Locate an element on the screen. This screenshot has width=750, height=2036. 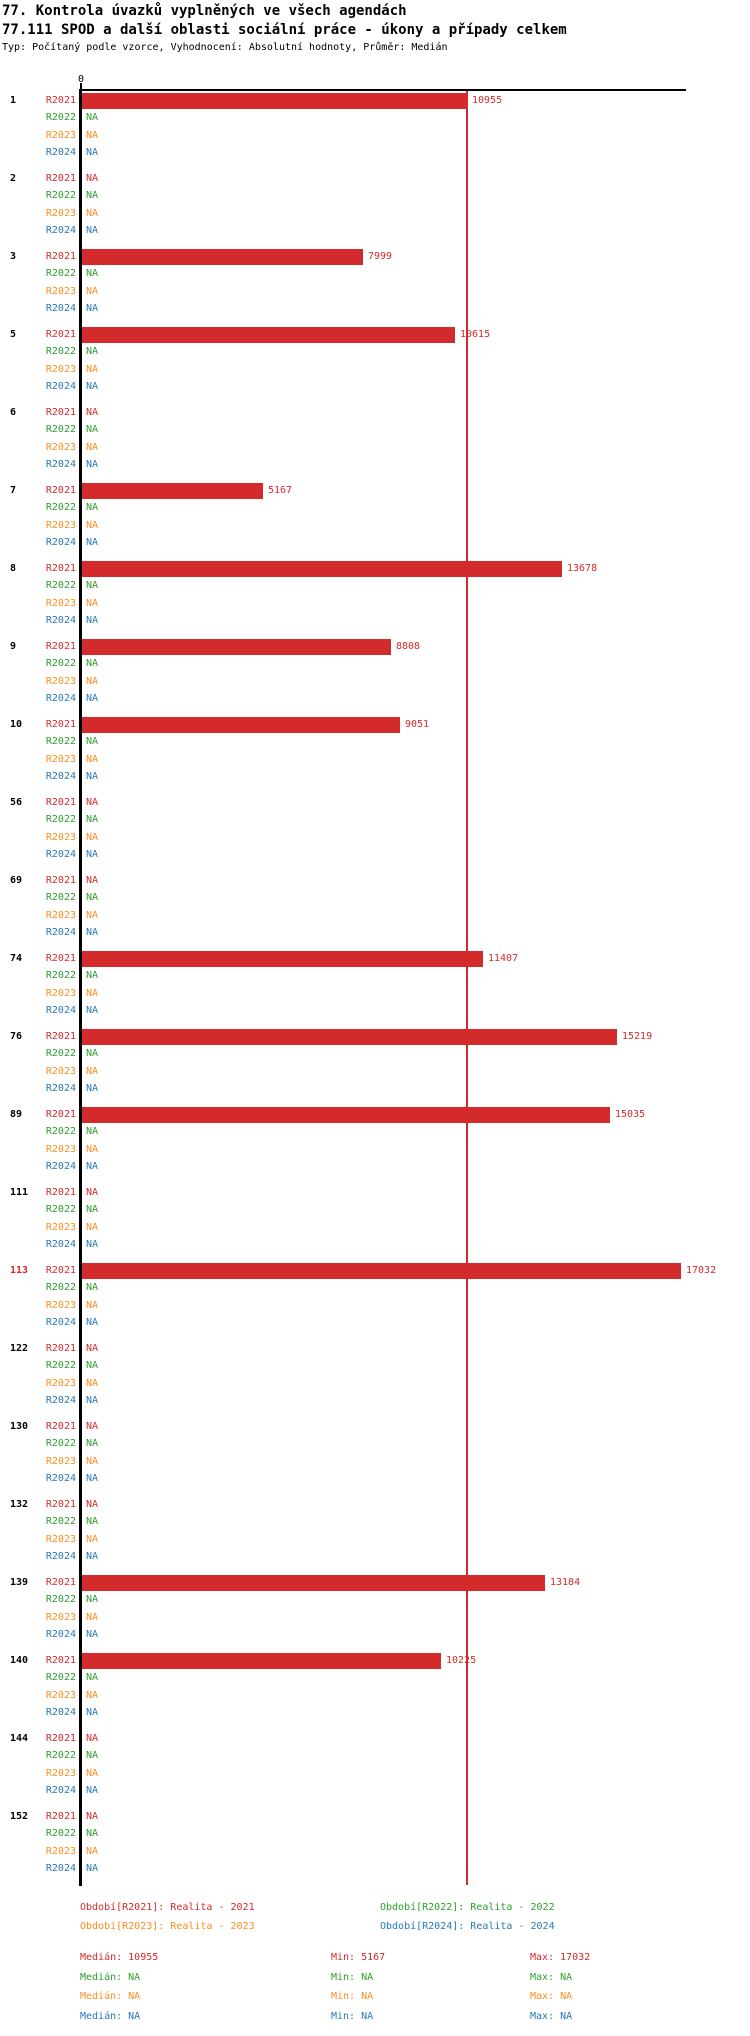
stat-min-r2022: Min: NA is located at coordinates (352, 1977).